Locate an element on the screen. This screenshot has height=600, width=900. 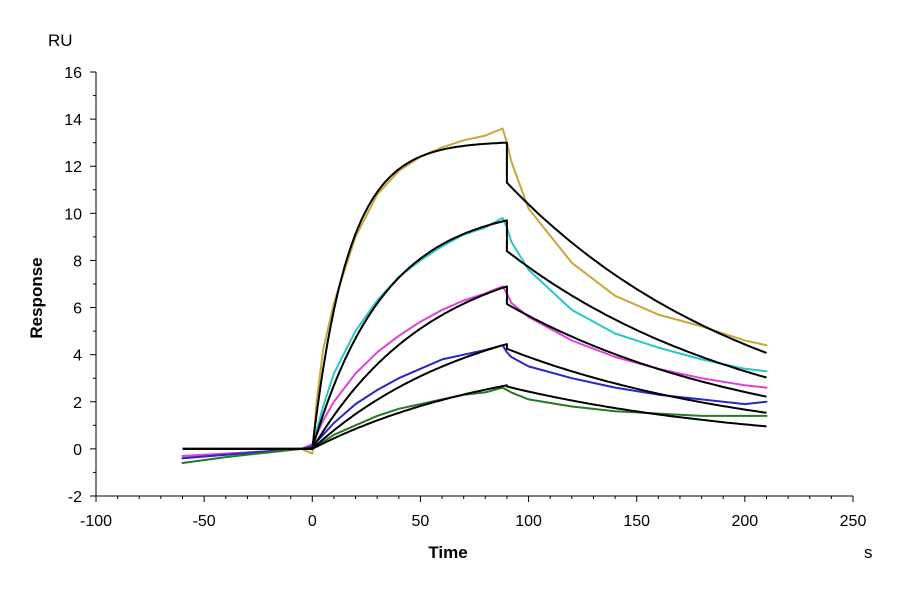
y-tick-label: 16 is located at coordinates (73, 73).